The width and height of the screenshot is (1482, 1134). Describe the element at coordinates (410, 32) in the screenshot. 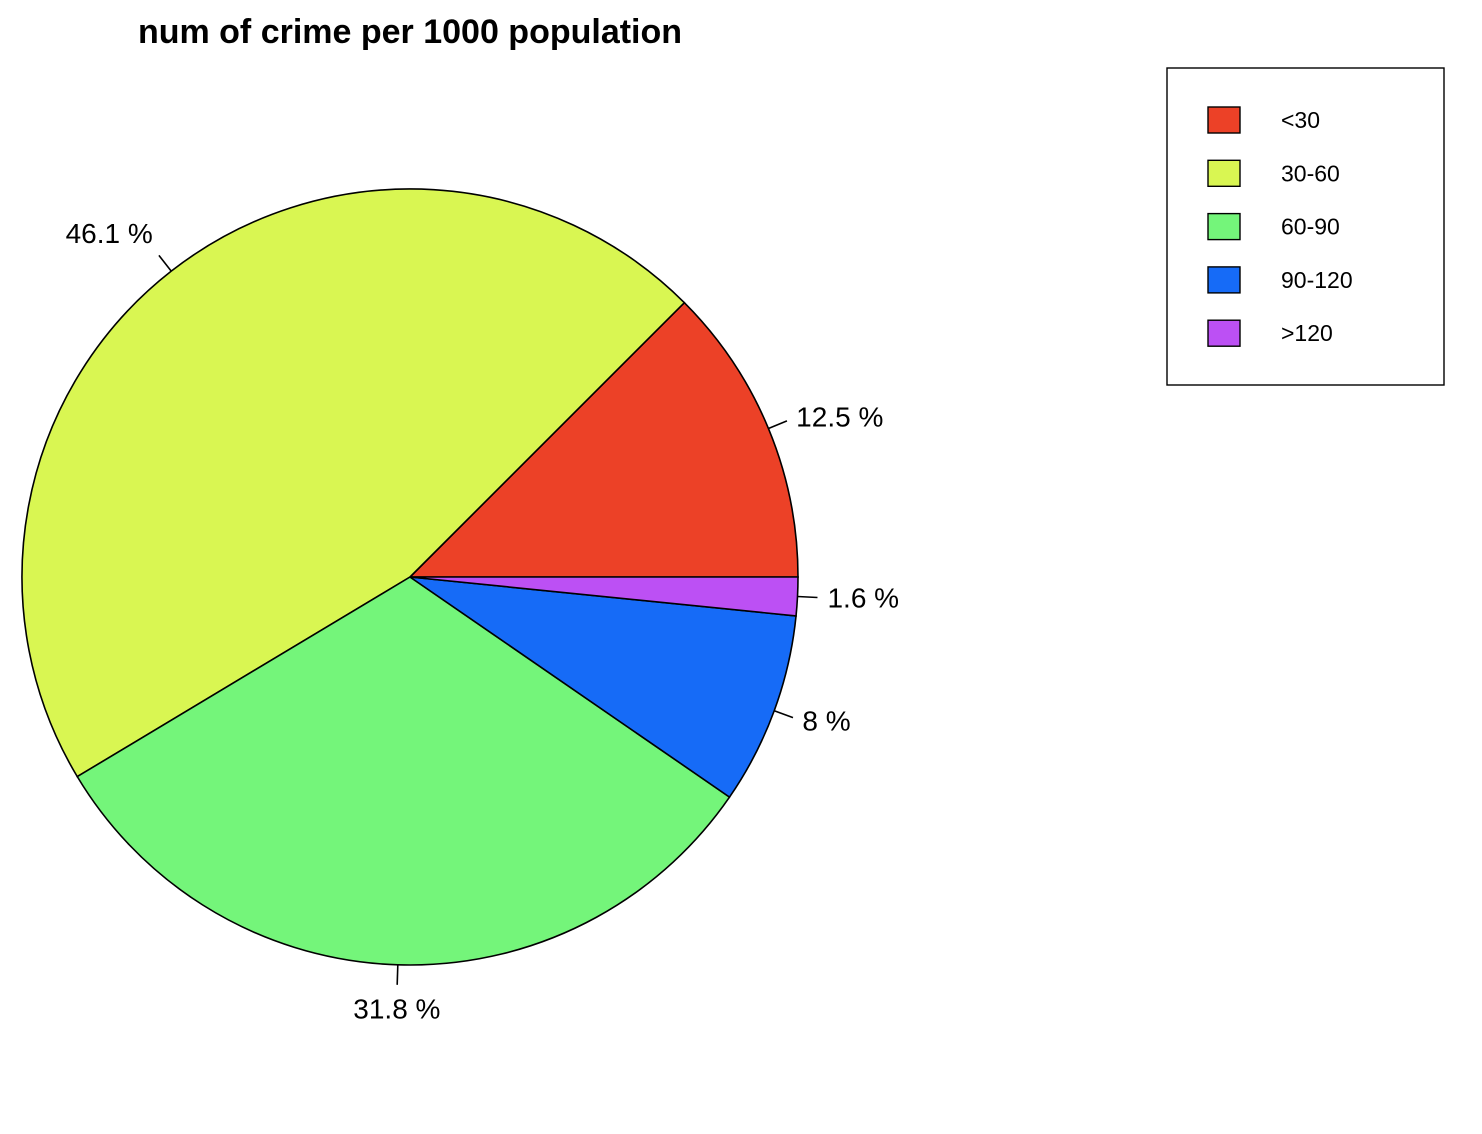

I see `chart-title: num of crime per 1000 population` at that location.